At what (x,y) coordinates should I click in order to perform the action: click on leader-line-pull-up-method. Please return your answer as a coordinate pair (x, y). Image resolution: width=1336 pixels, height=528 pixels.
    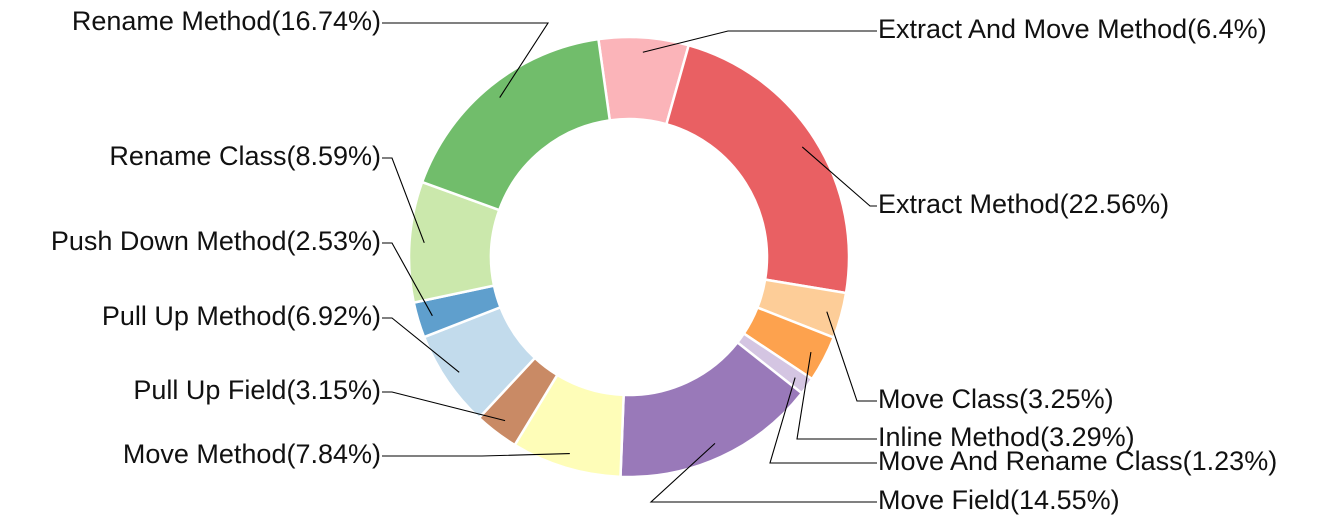
    Looking at the image, I should click on (421, 345).